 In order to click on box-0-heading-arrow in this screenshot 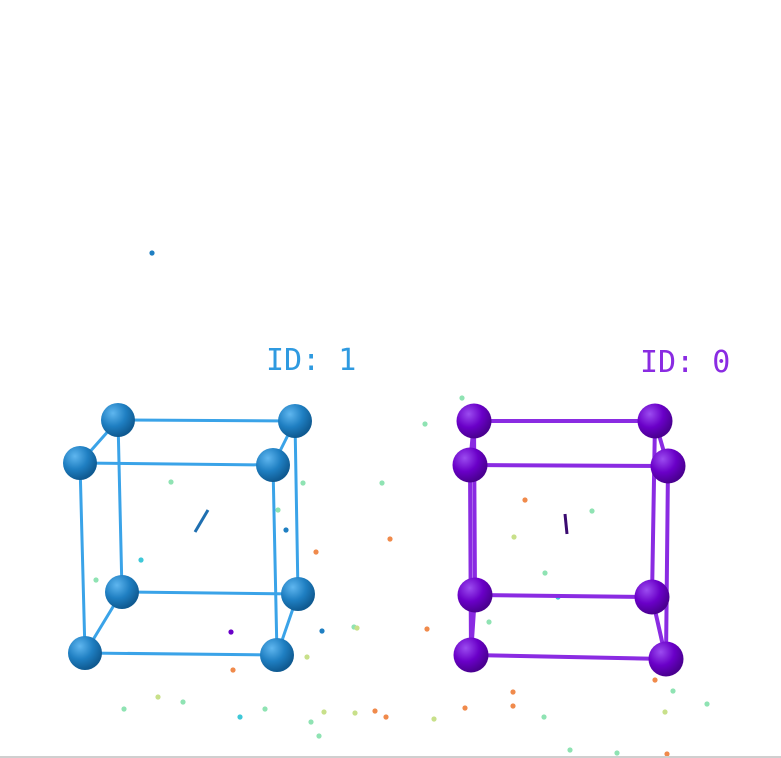, I will do `click(566, 524)`.